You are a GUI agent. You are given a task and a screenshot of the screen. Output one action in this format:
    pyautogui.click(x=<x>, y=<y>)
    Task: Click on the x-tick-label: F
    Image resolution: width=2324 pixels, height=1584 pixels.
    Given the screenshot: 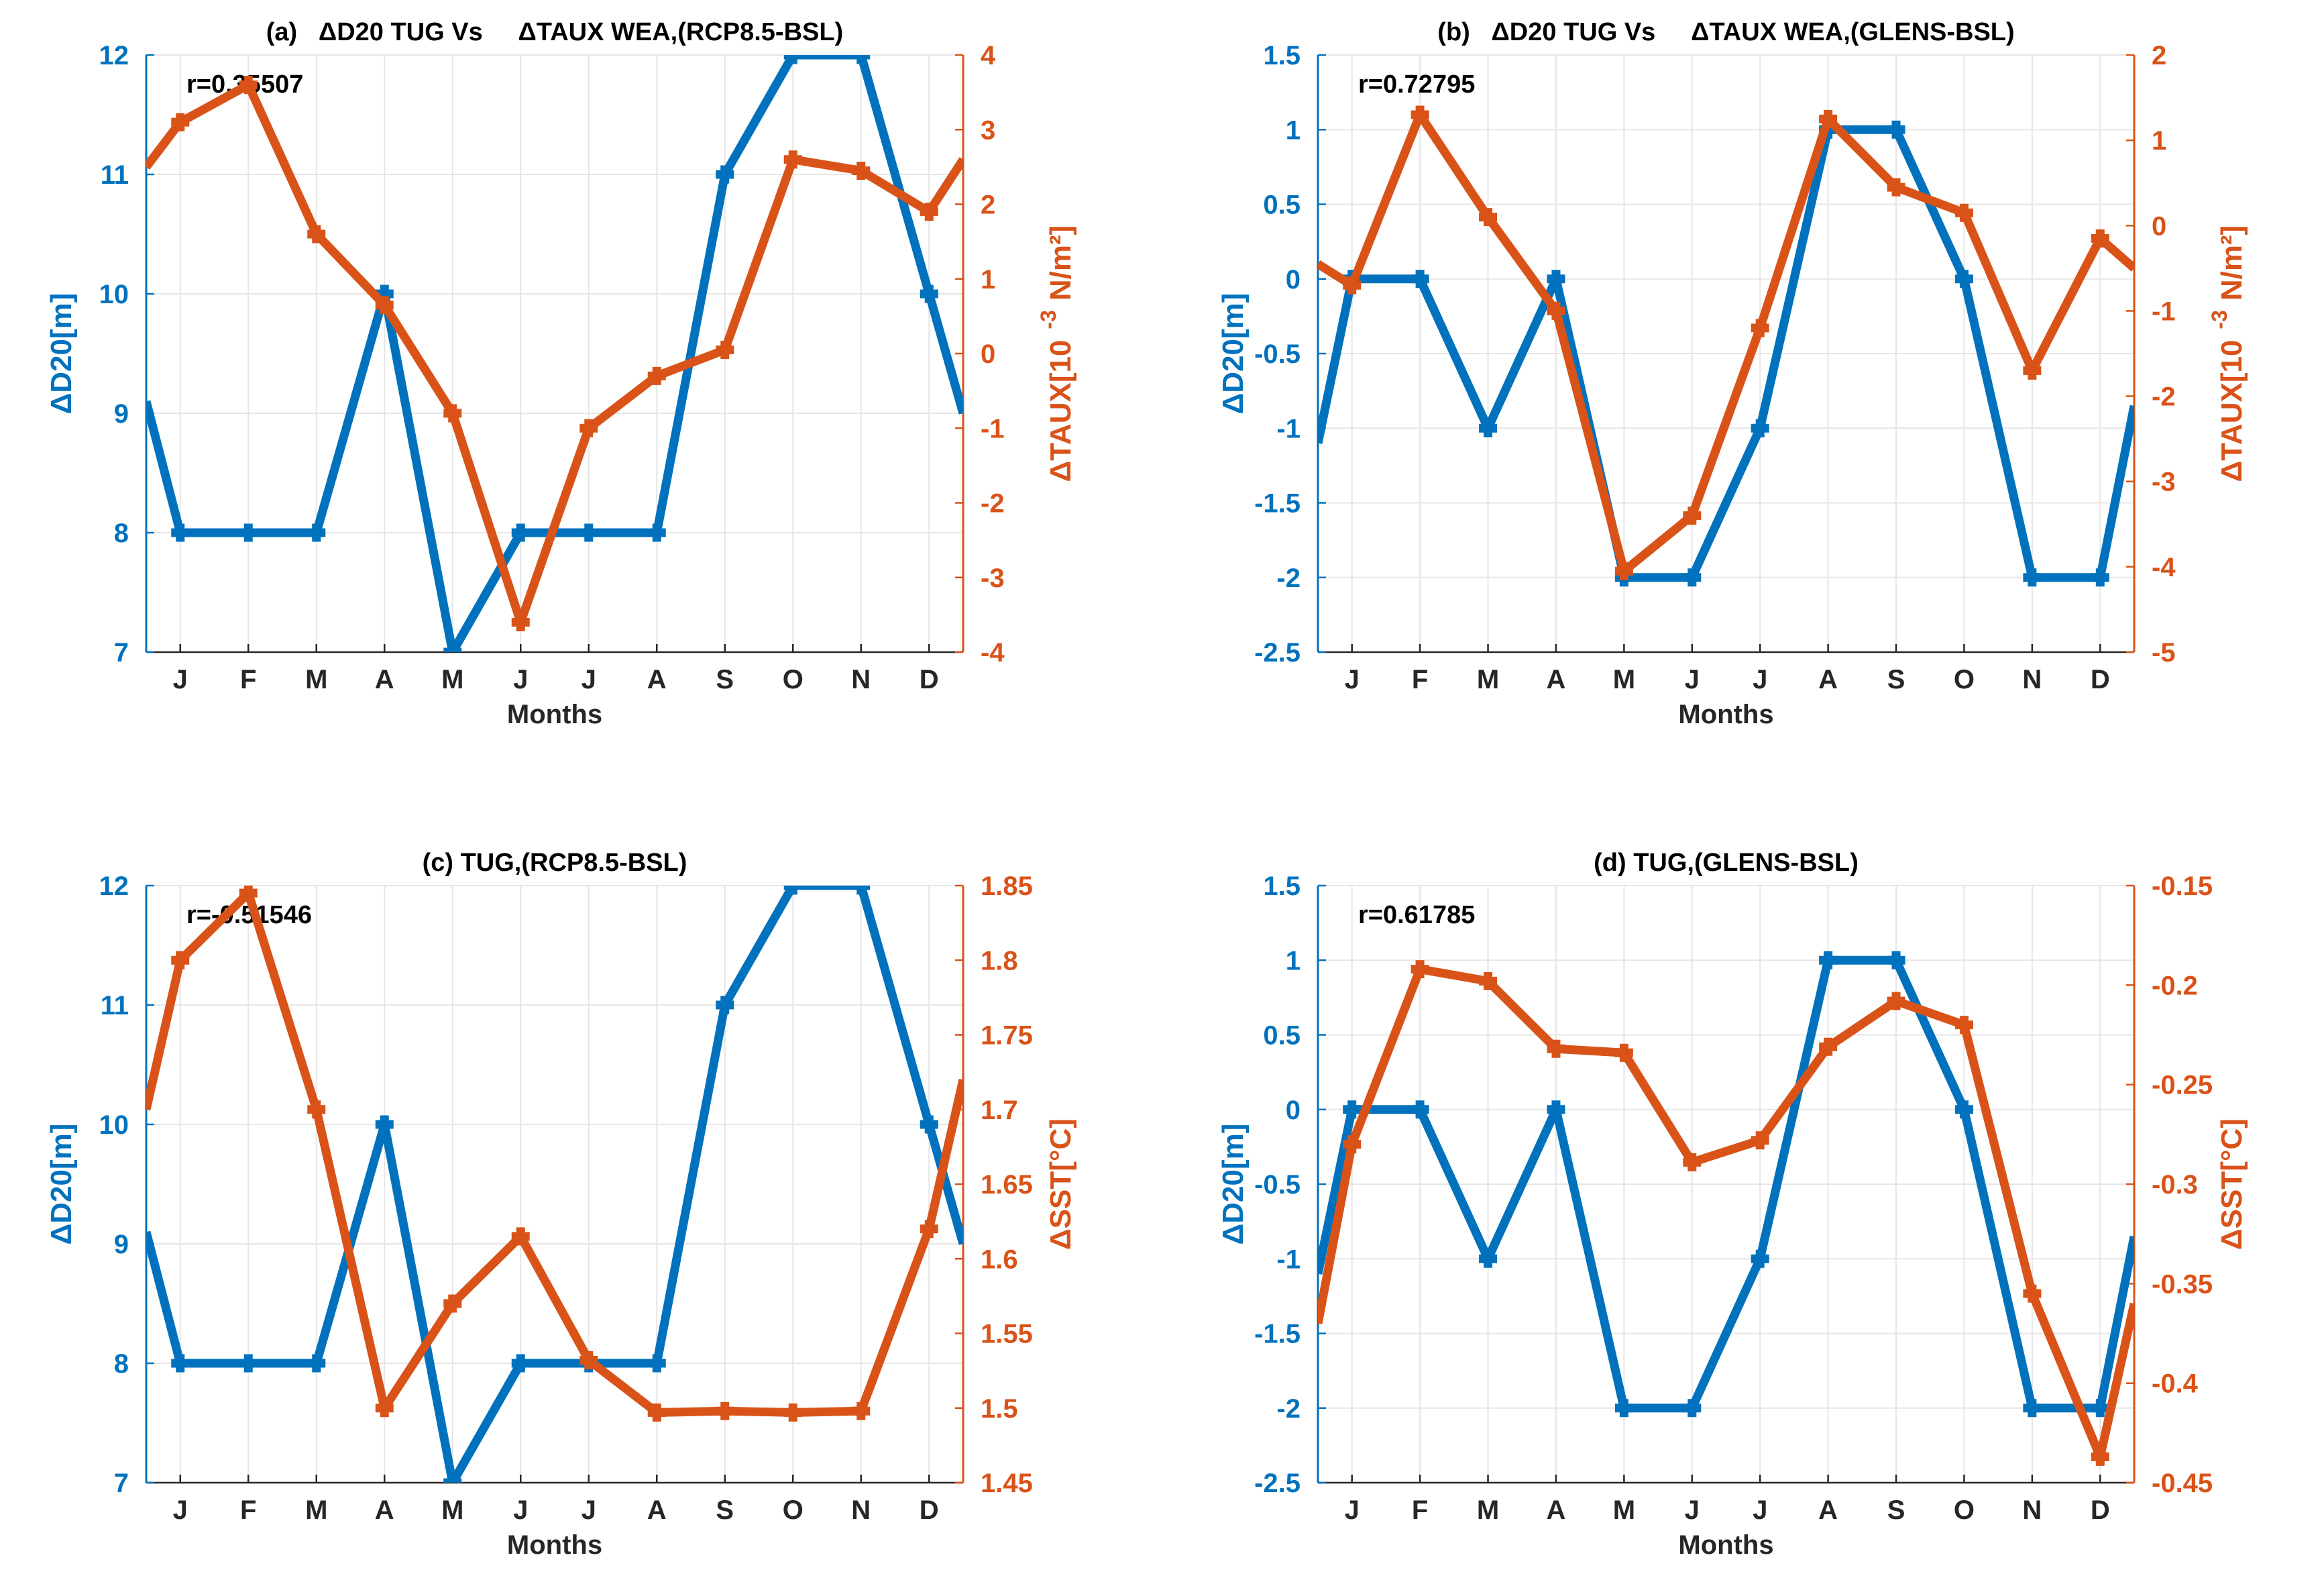 What is the action you would take?
    pyautogui.click(x=1420, y=1510)
    